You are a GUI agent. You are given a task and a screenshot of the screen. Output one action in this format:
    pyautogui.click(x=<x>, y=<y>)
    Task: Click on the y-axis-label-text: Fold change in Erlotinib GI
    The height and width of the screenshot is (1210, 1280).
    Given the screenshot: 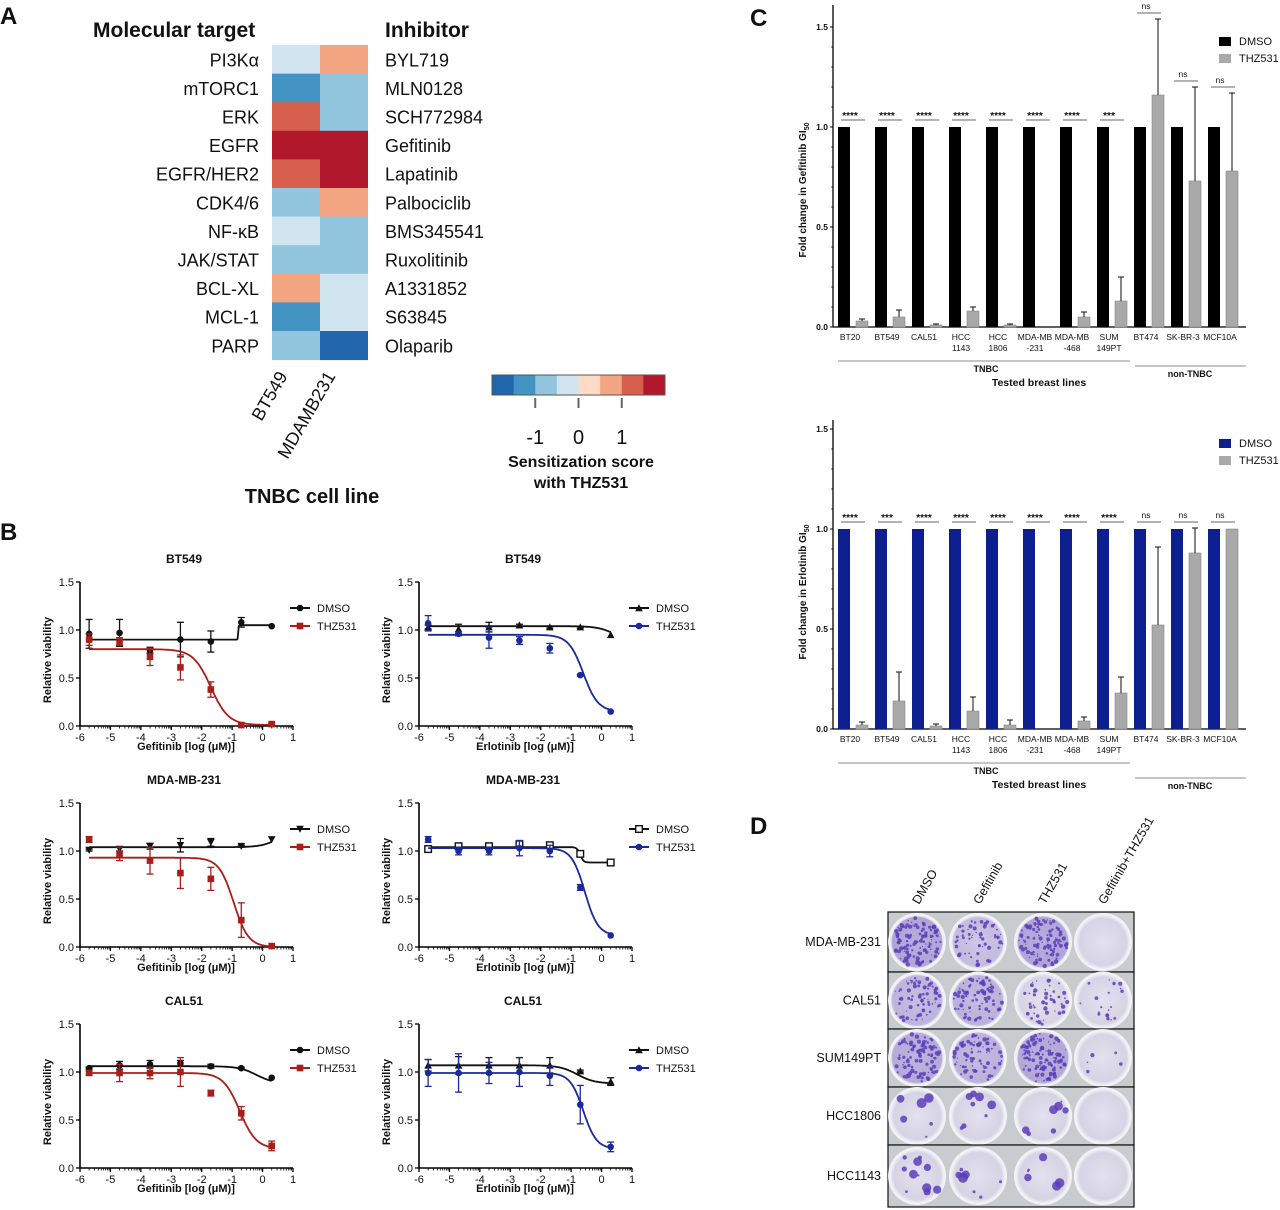 What is the action you would take?
    pyautogui.click(x=803, y=595)
    